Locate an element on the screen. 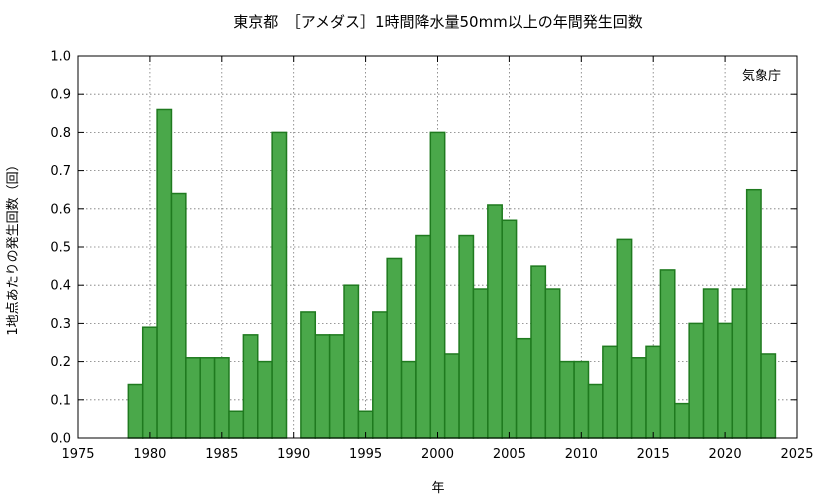 The image size is (833, 498). bar-2017 is located at coordinates (682, 420).